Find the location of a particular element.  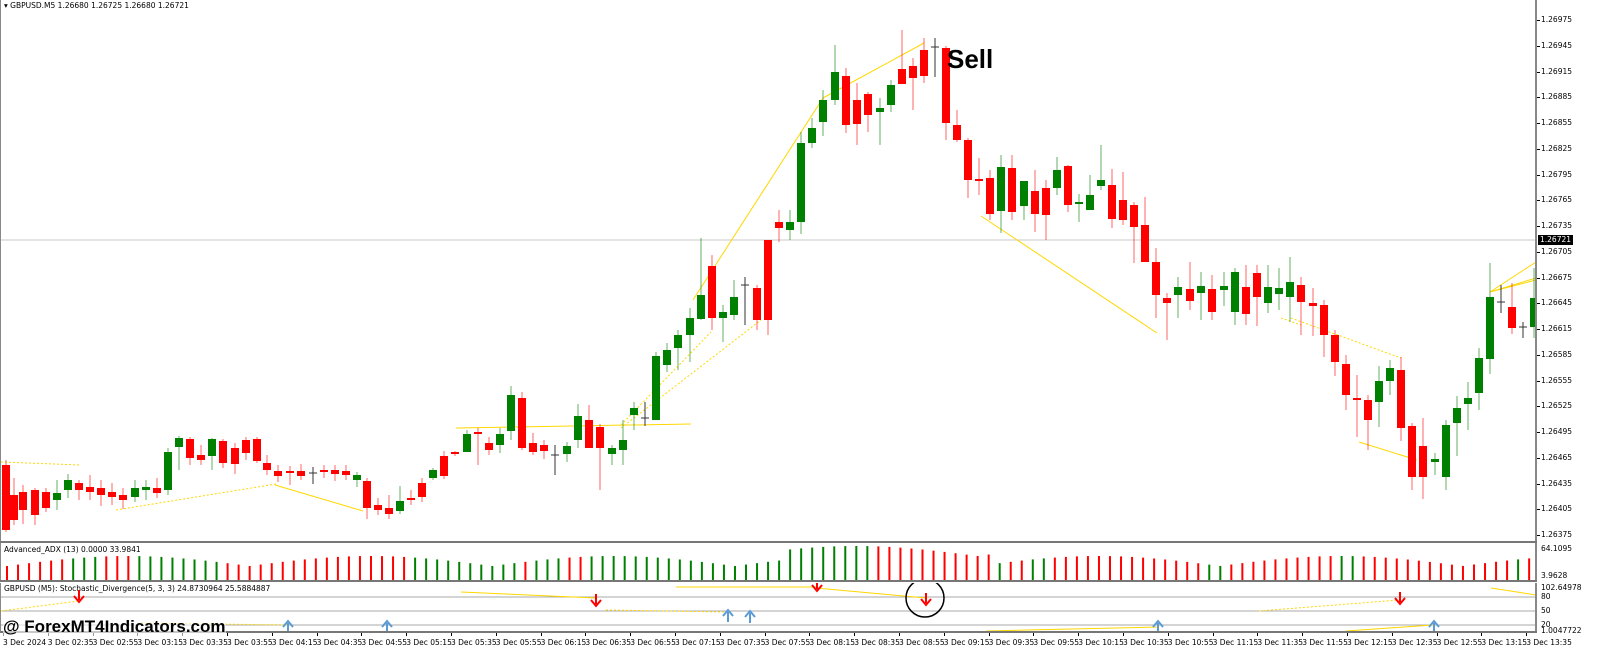

adx-indicator-pane: Advanced_ADX (13) 0.0000 33.9841 is located at coordinates (768, 561).